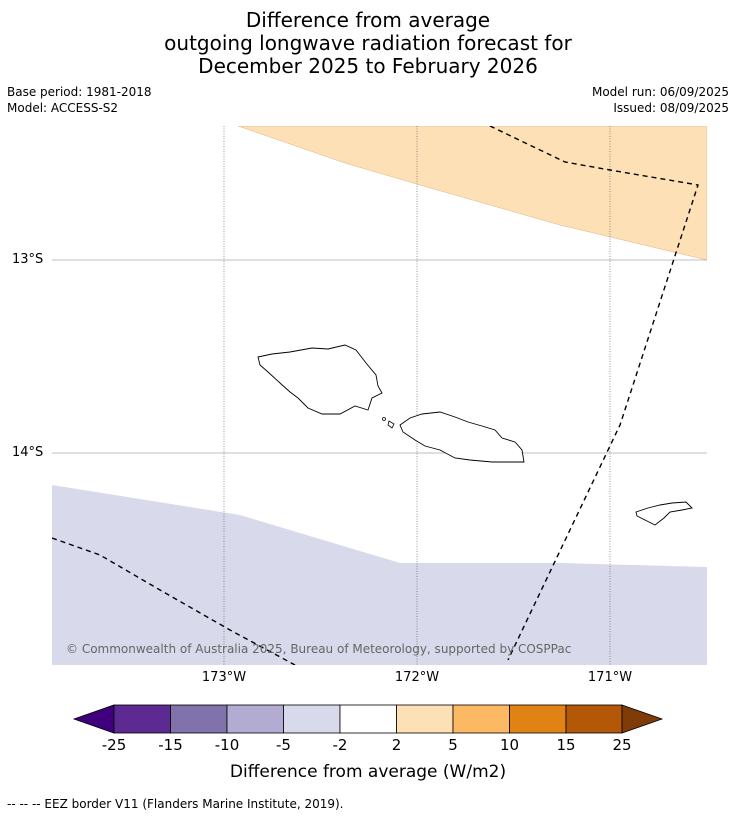 The height and width of the screenshot is (816, 736). What do you see at coordinates (79, 92) in the screenshot?
I see `base-period: Base period: 1981-2018` at bounding box center [79, 92].